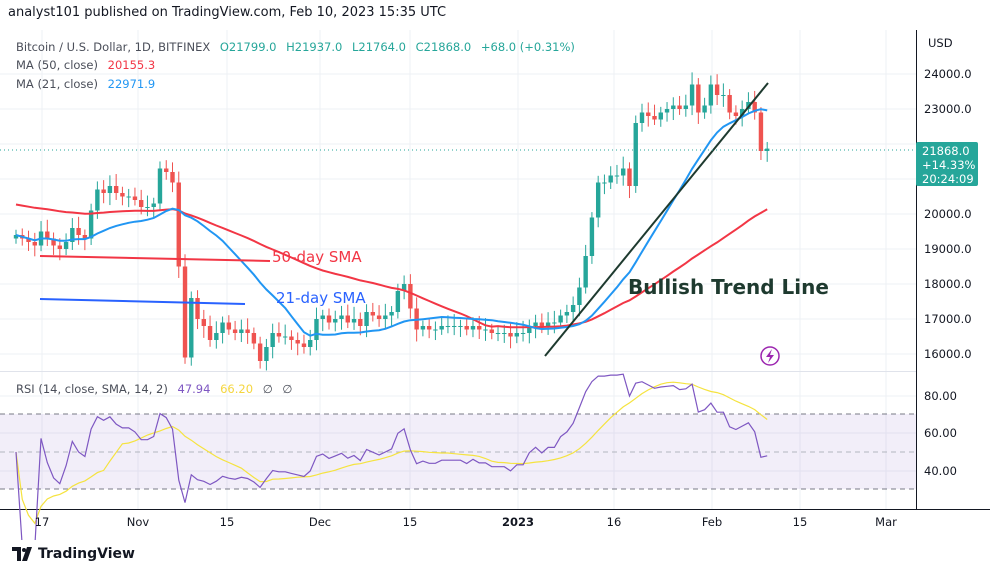 This screenshot has width=995, height=575. Describe the element at coordinates (886, 522) in the screenshot. I see `date-tick: Mar` at that location.